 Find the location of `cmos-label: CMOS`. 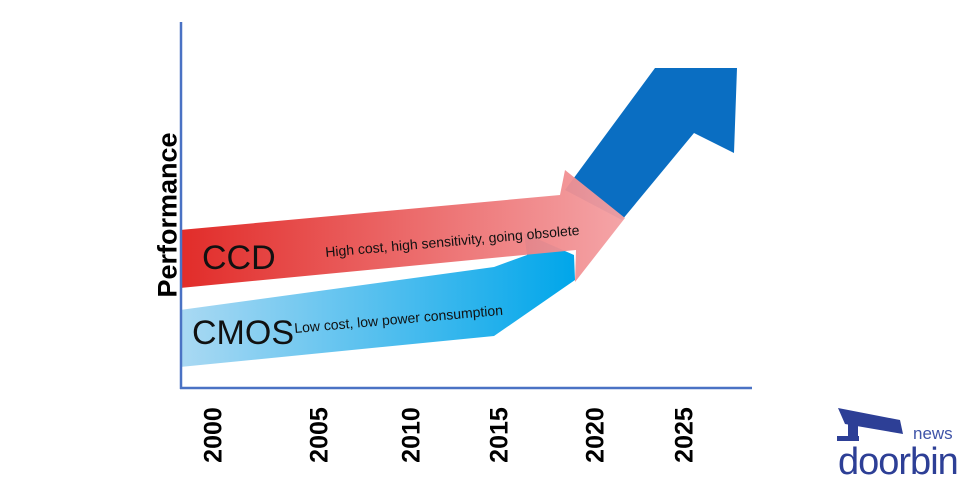

cmos-label: CMOS is located at coordinates (243, 333).